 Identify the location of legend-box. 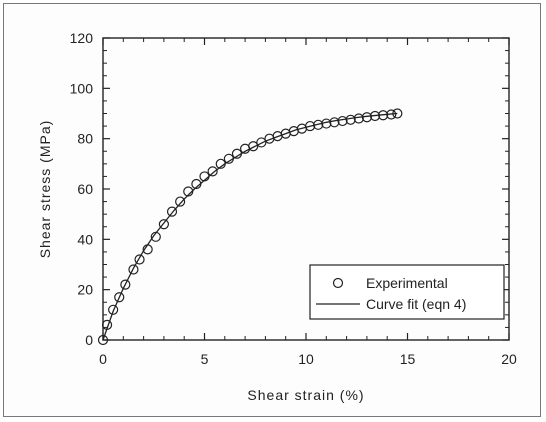
(407, 292).